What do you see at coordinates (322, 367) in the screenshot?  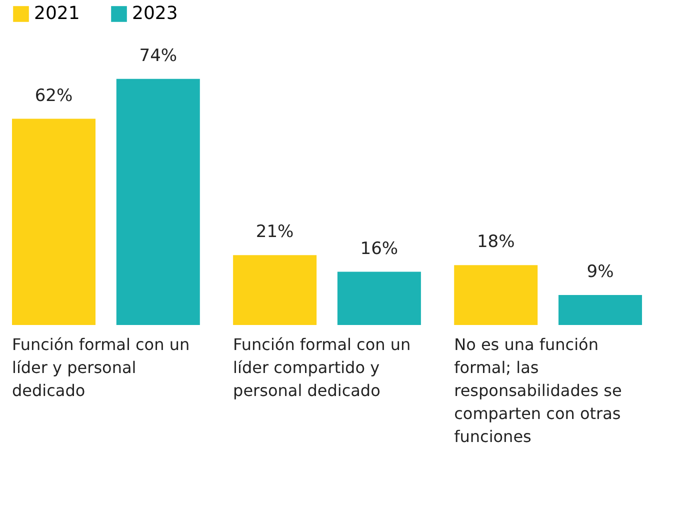 I see `x-tick-label: Función formal con un líder compartido y personal dedicado` at bounding box center [322, 367].